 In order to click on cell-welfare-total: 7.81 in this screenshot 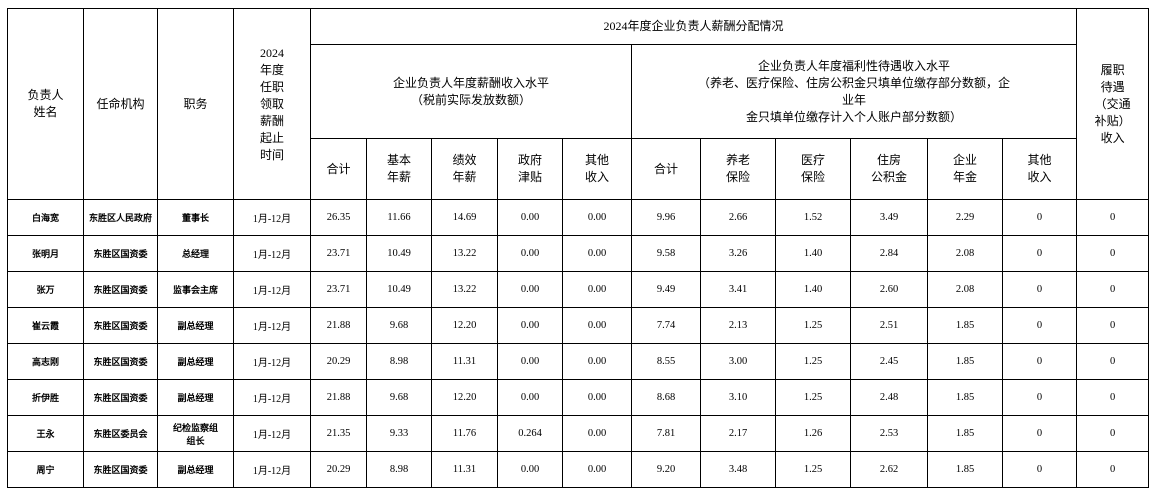, I will do `click(666, 433)`.